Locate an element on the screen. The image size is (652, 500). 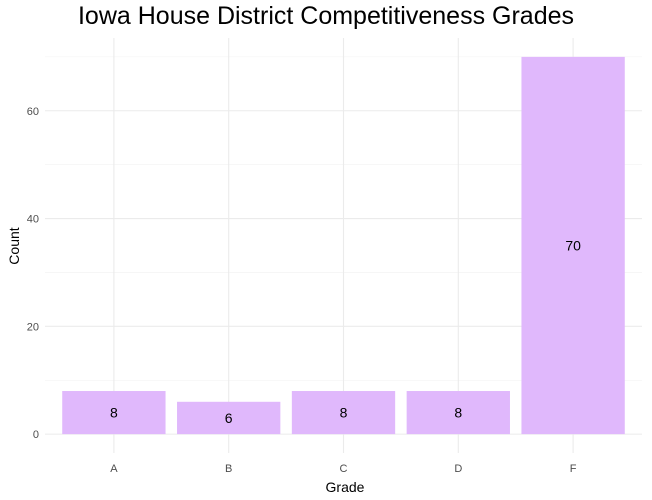
bar-label-D: 8 is located at coordinates (458, 413).